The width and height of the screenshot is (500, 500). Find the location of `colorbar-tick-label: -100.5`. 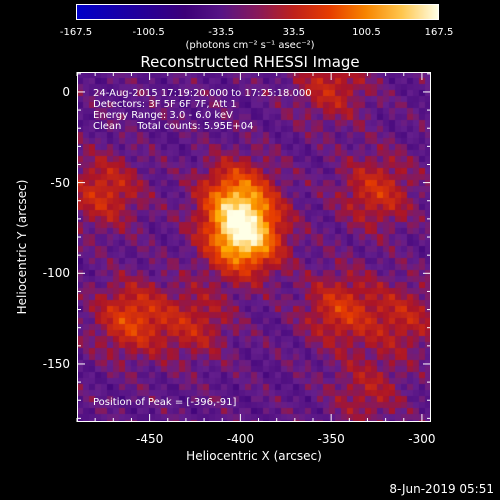

colorbar-tick-label: -100.5 is located at coordinates (148, 32).